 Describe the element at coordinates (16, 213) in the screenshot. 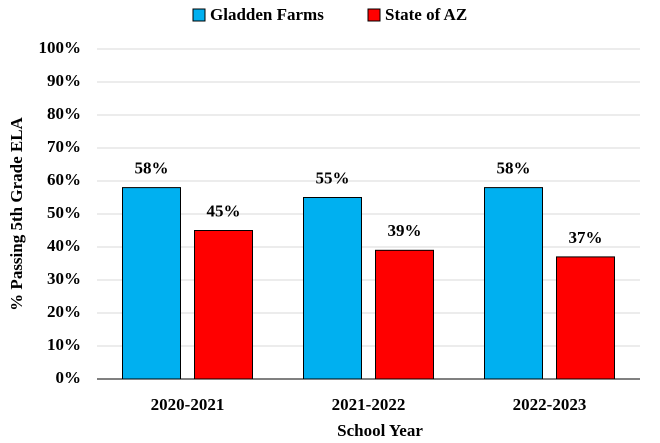

I see `y-axis-title: % Passing 5th Grade ELA` at that location.